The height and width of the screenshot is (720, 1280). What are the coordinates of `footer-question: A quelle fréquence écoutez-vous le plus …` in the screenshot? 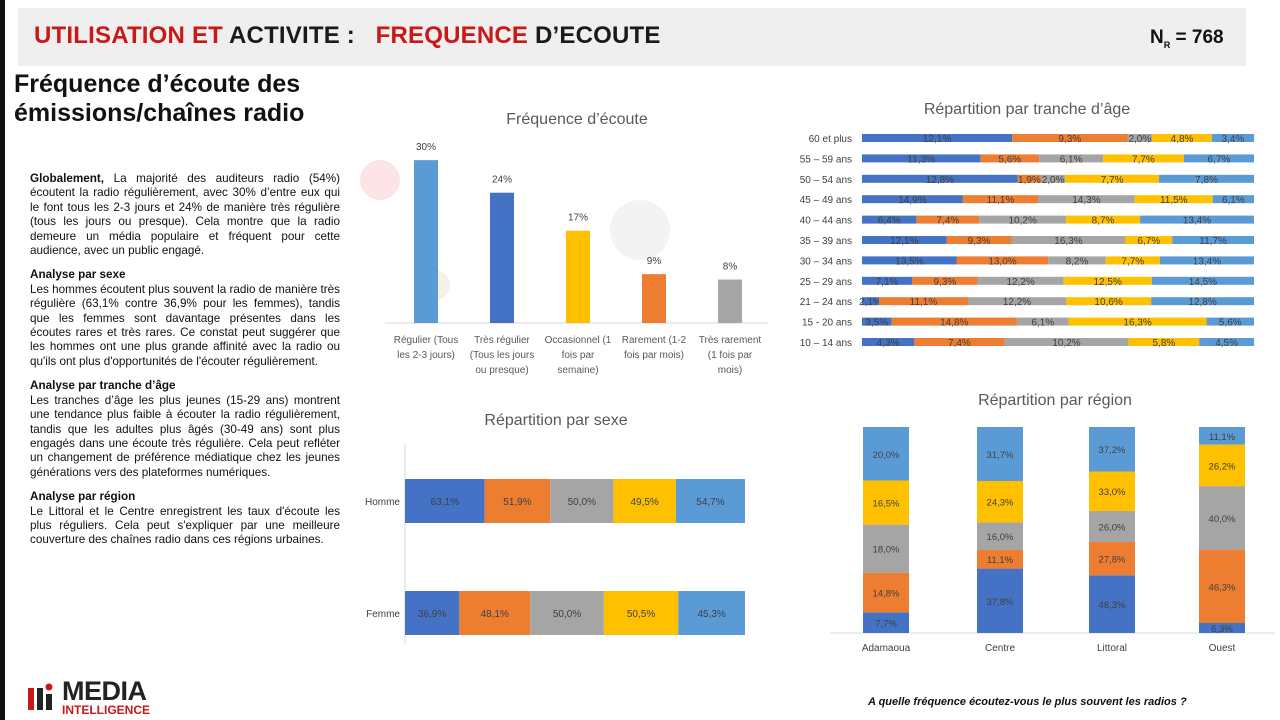 It's located at (1027, 702).